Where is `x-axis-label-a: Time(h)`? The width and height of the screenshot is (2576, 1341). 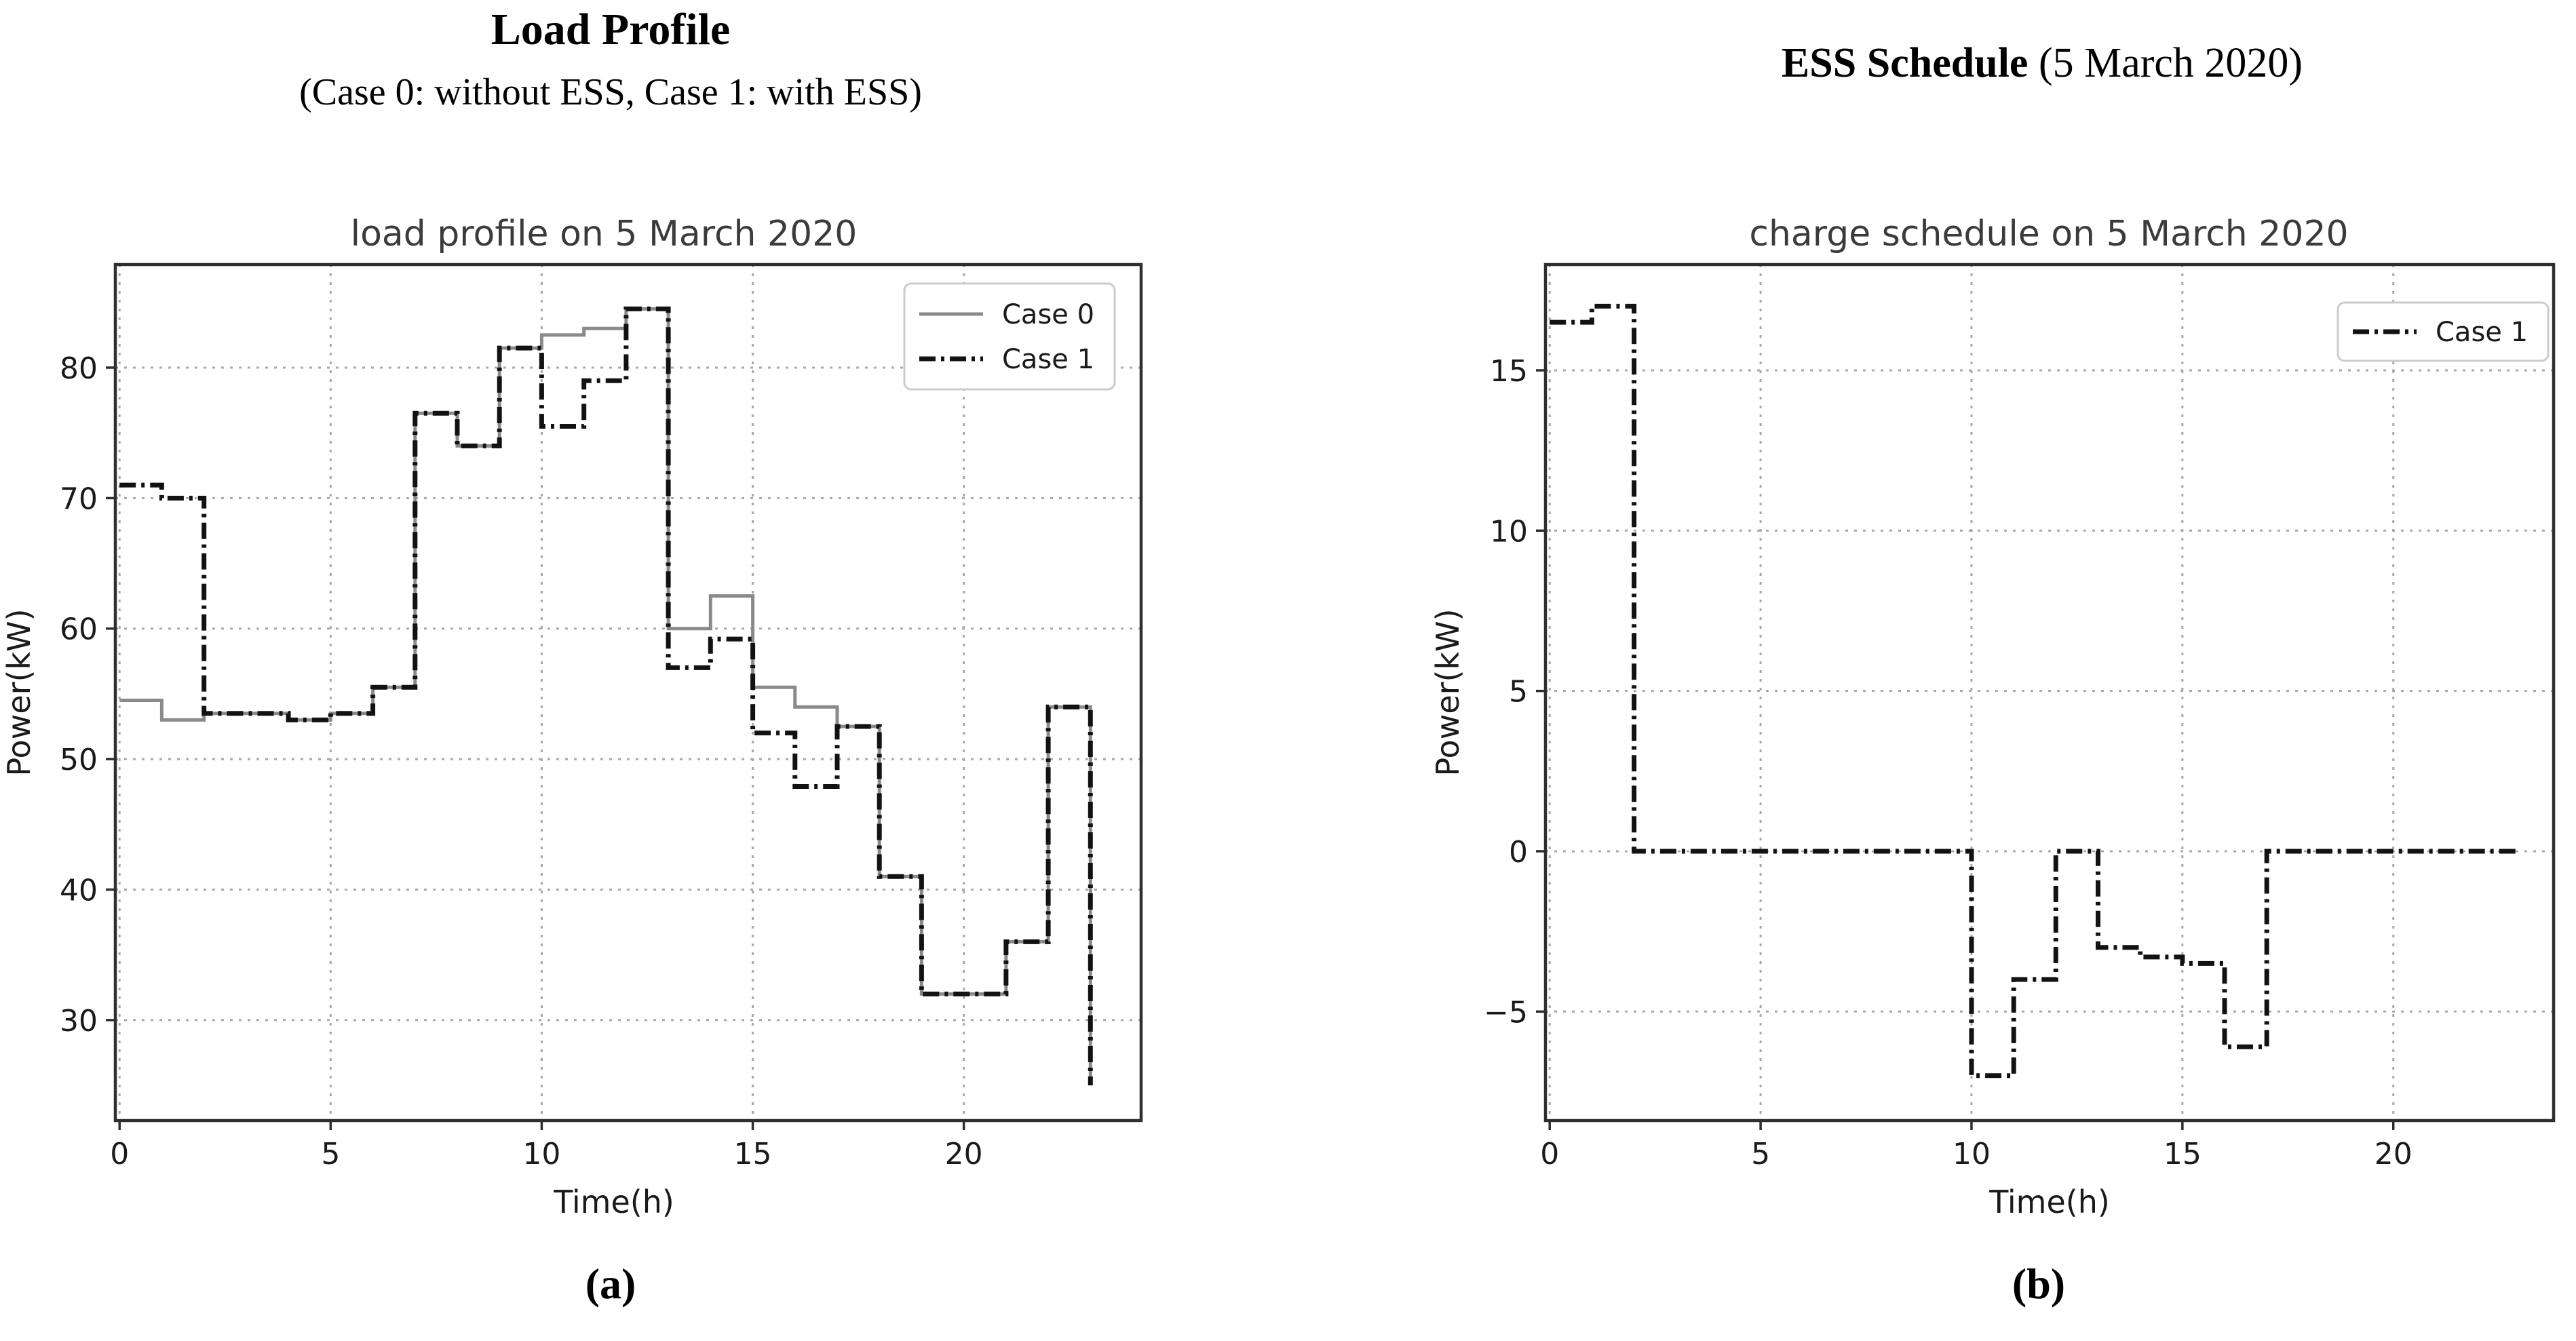
x-axis-label-a: Time(h) is located at coordinates (613, 1202).